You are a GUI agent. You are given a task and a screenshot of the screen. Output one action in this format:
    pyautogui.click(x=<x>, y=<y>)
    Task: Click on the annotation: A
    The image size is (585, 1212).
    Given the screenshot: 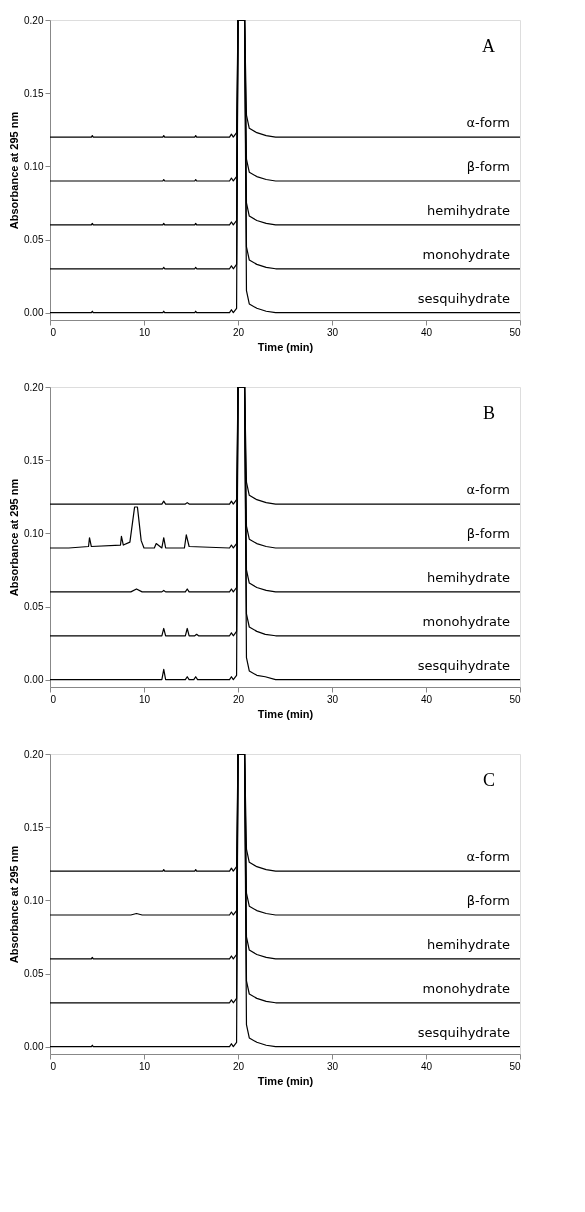 What is the action you would take?
    pyautogui.click(x=488, y=46)
    